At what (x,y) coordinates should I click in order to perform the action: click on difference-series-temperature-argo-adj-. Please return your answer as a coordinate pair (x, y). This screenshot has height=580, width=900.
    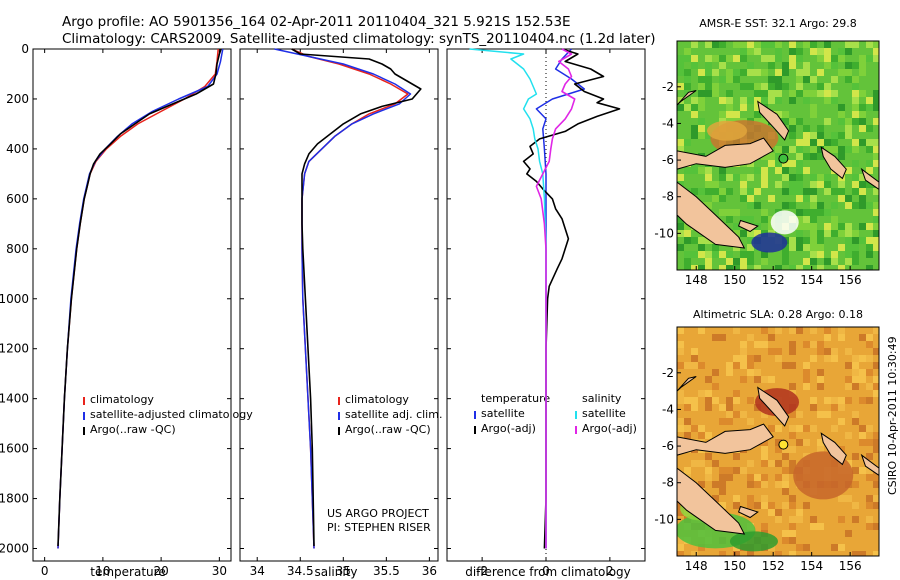
    Looking at the image, I should click on (571, 298).